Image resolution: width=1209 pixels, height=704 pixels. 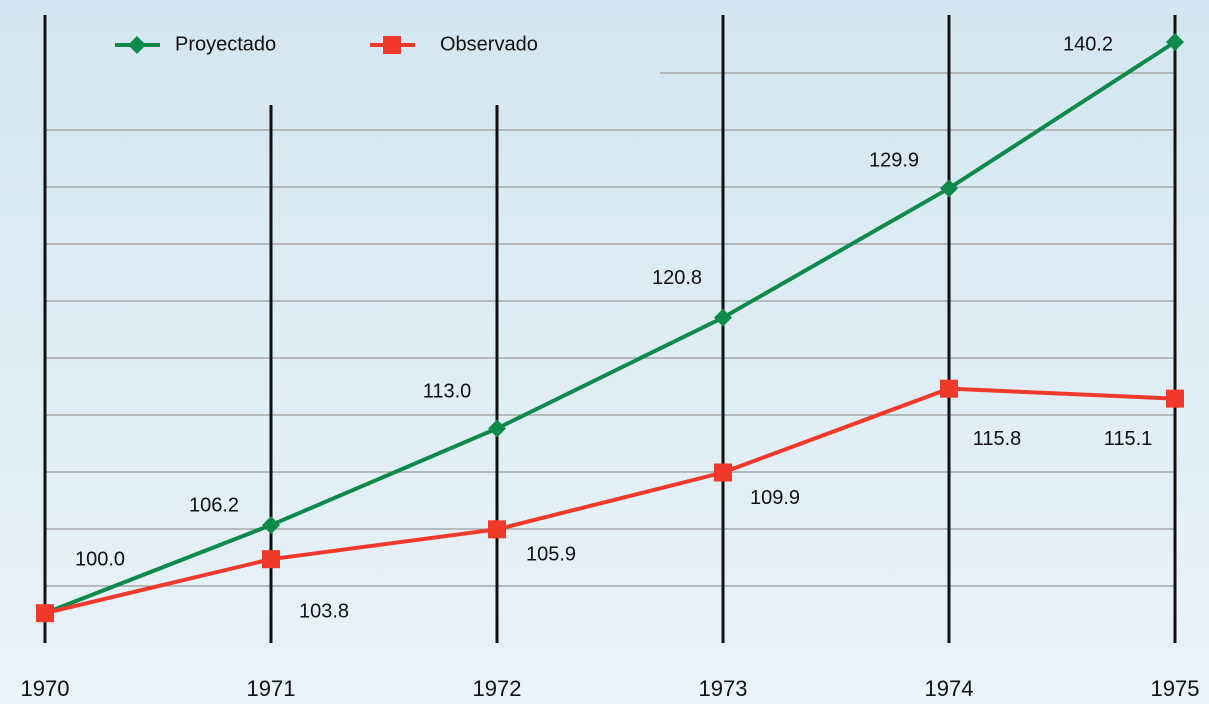 What do you see at coordinates (551, 555) in the screenshot?
I see `data-label: 105.9` at bounding box center [551, 555].